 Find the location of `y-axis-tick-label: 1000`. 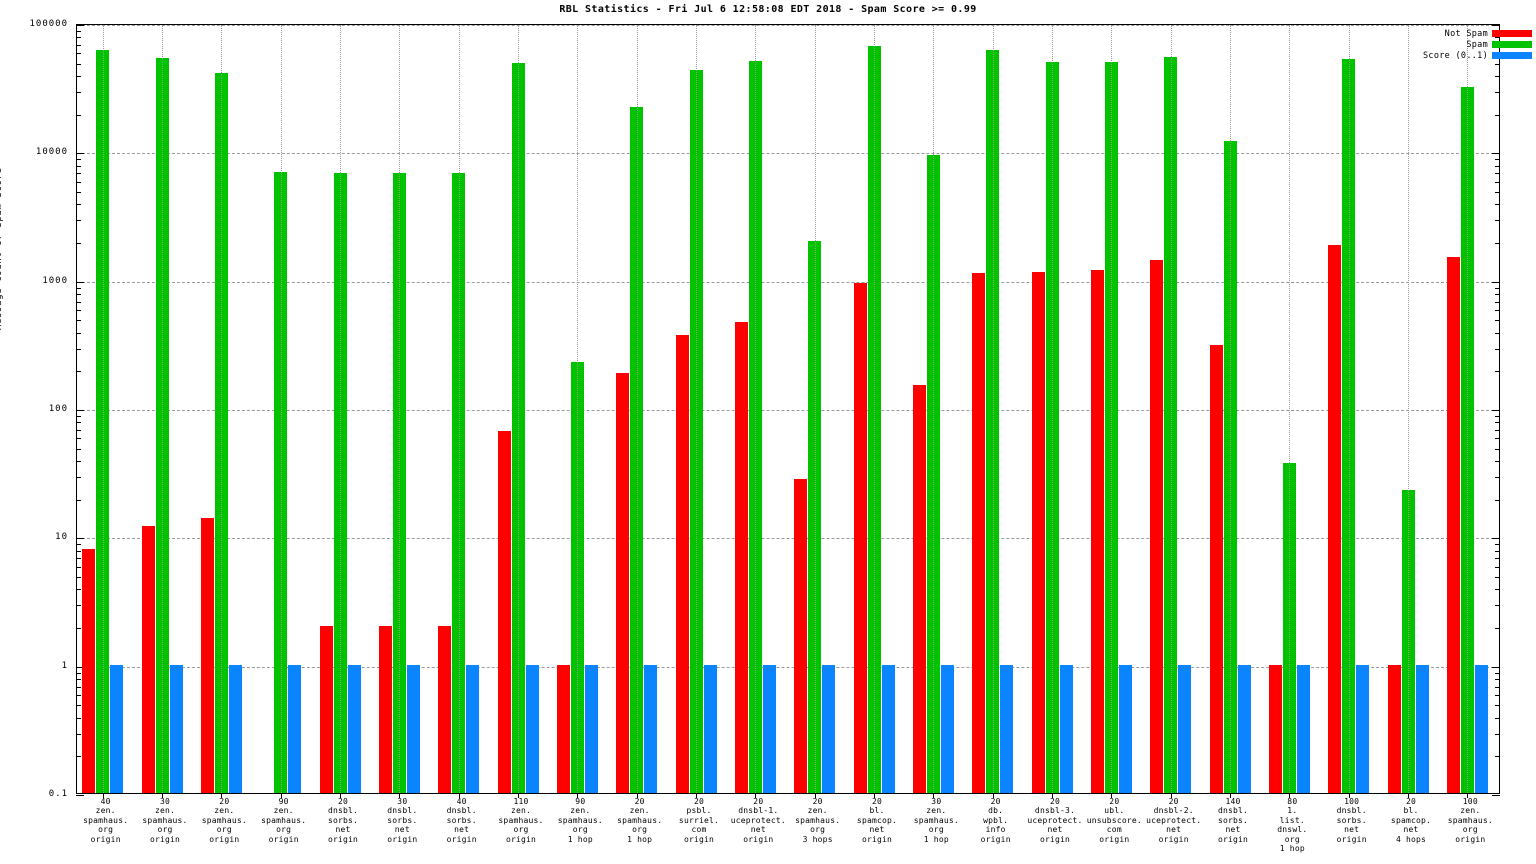

y-axis-tick-label: 1000 is located at coordinates (55, 280).